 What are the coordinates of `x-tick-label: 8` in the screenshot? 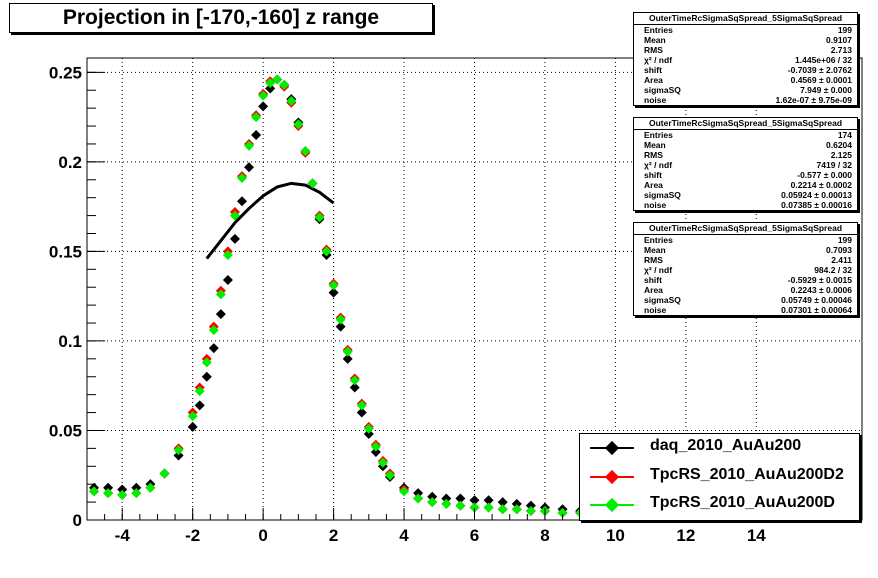 It's located at (544, 535).